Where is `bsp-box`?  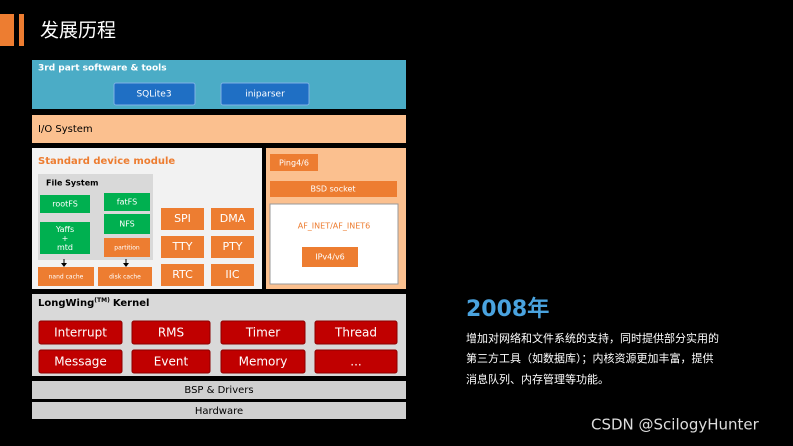
bsp-box is located at coordinates (219, 390).